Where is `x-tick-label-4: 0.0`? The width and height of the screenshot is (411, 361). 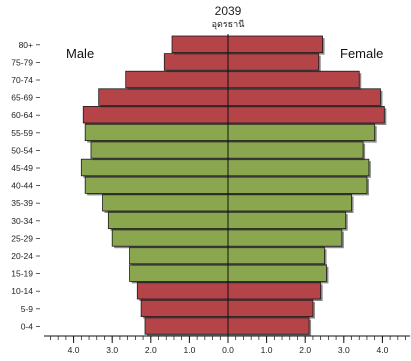 x-tick-label-4: 0.0 is located at coordinates (228, 350).